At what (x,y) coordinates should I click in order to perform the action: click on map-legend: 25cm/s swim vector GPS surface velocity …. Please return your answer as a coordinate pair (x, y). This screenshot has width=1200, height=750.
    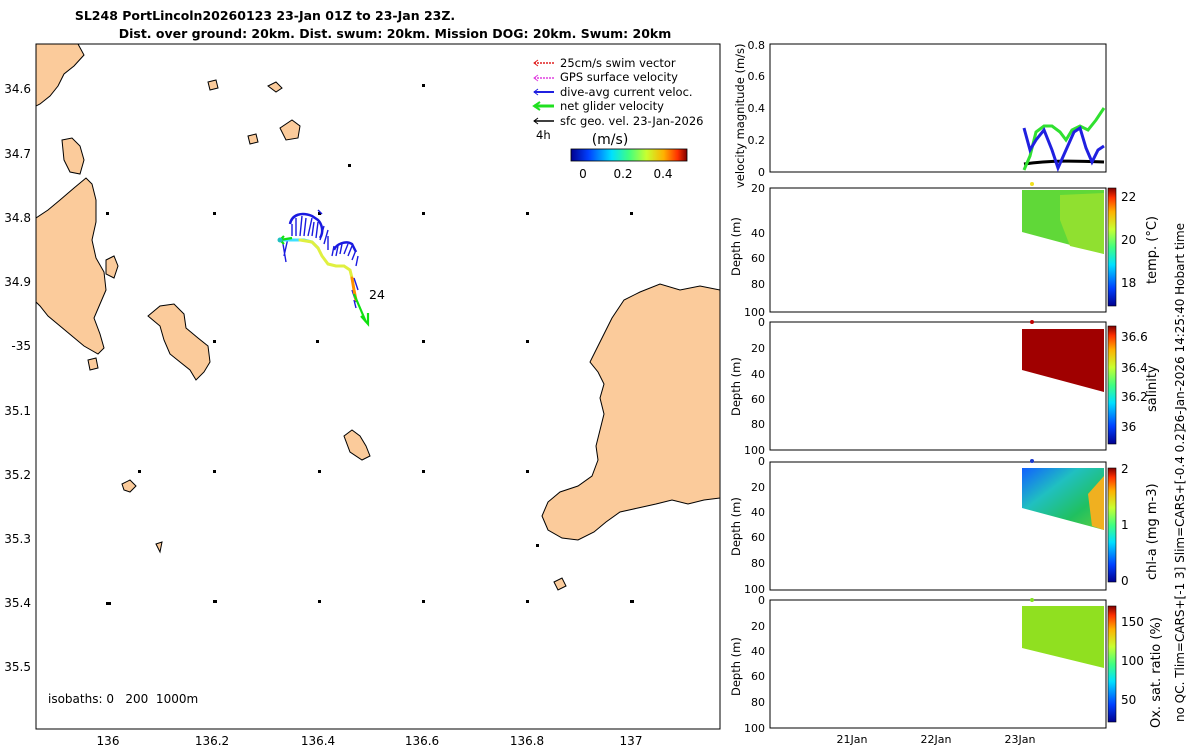
    Looking at the image, I should click on (618, 99).